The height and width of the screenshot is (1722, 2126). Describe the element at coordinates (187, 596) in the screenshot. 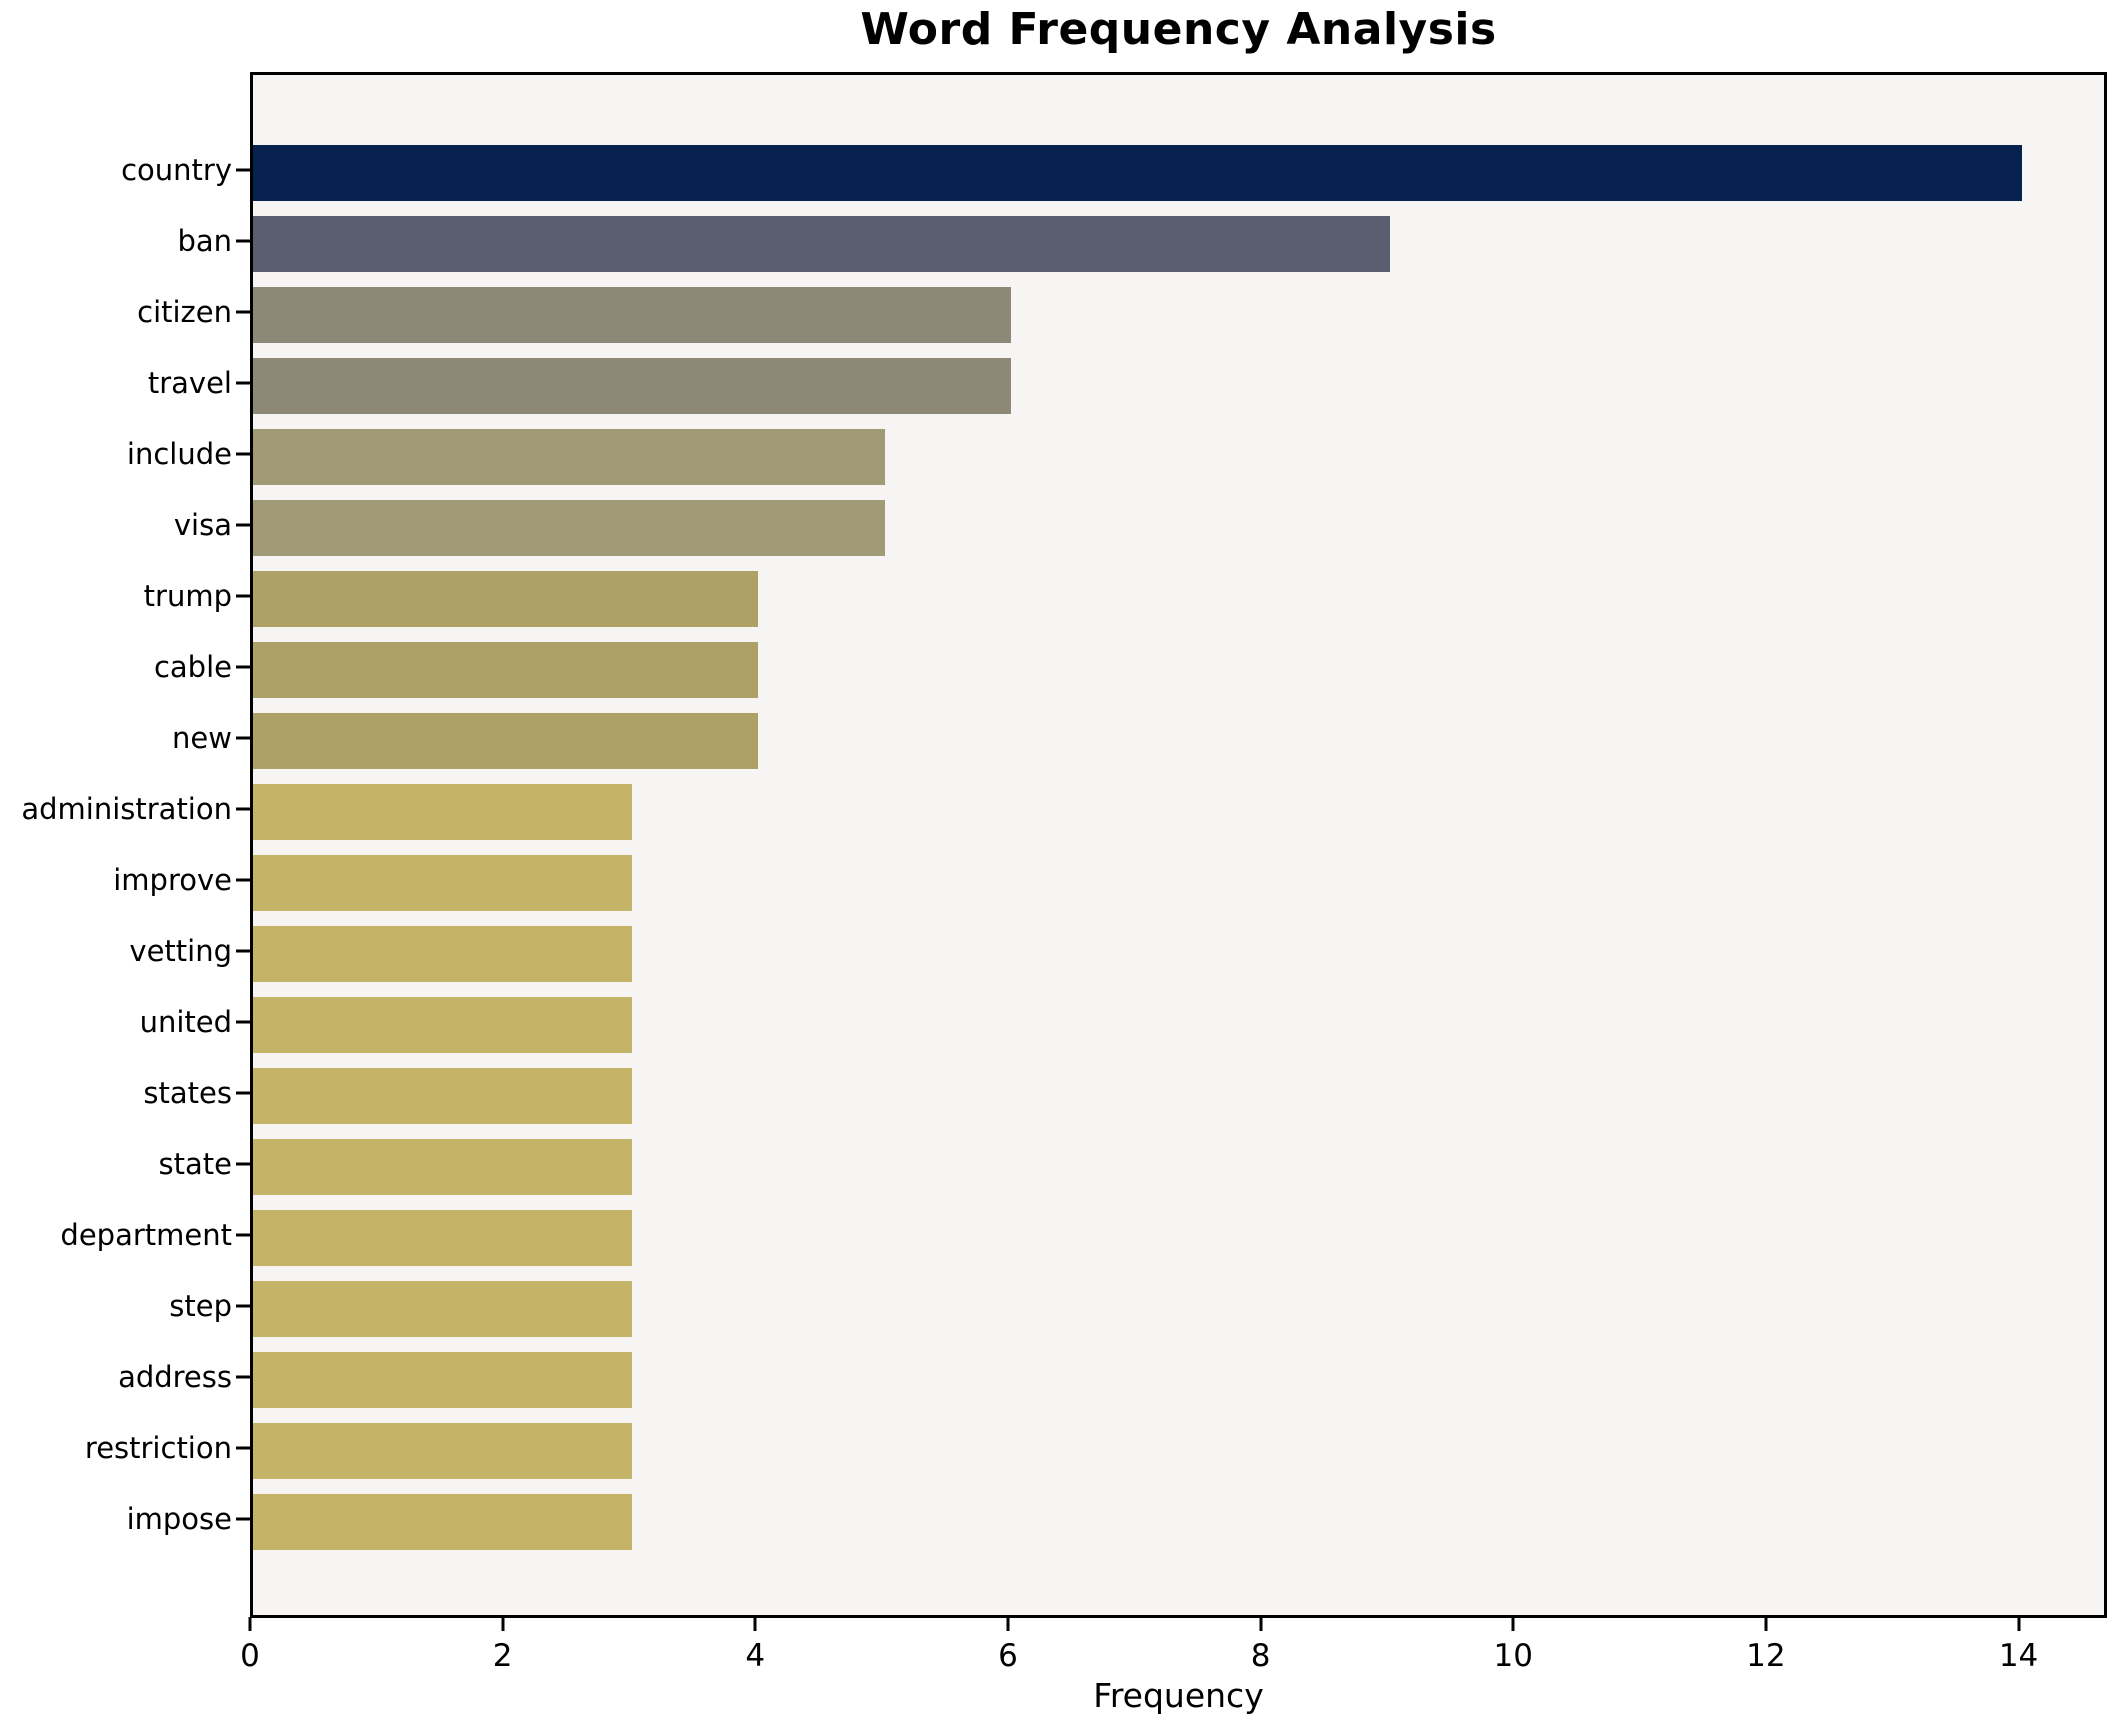

I see `y-tick-label-trump: trump` at that location.